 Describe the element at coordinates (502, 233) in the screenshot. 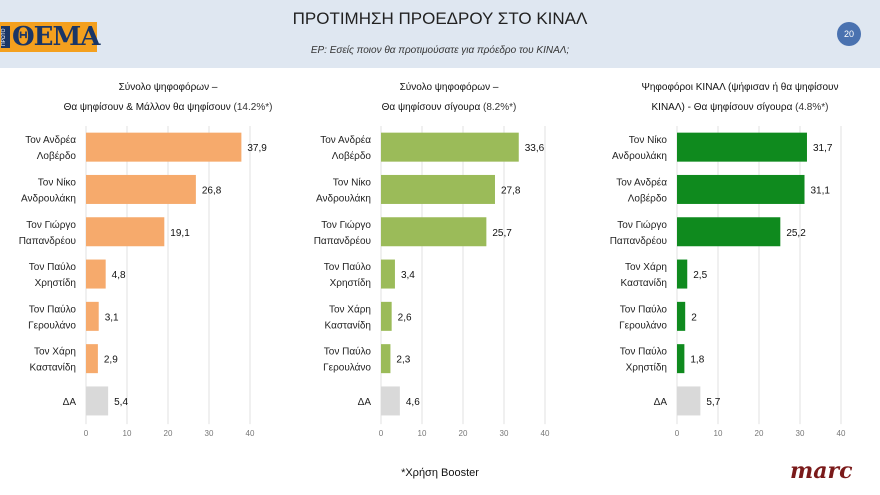

I see `chart-2-value-label: 25,7` at that location.